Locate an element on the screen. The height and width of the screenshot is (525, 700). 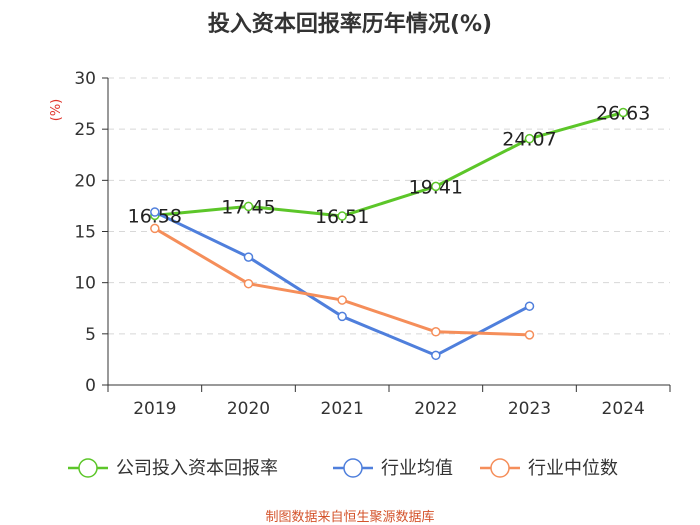
data-label: 17.45 is located at coordinates (248, 207).